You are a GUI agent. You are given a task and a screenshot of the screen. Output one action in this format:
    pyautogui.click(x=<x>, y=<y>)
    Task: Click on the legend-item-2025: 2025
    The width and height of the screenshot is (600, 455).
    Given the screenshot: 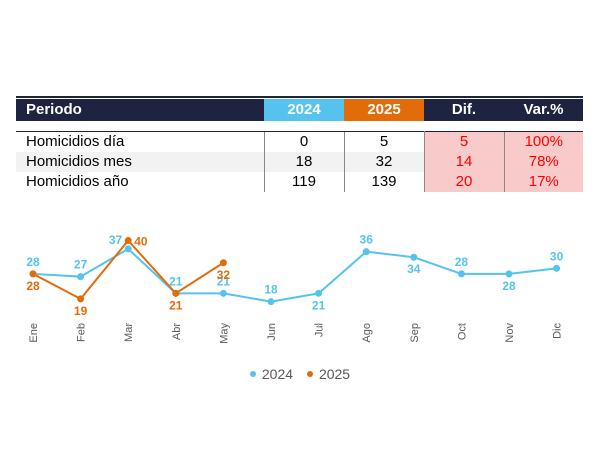 What is the action you would take?
    pyautogui.click(x=328, y=374)
    